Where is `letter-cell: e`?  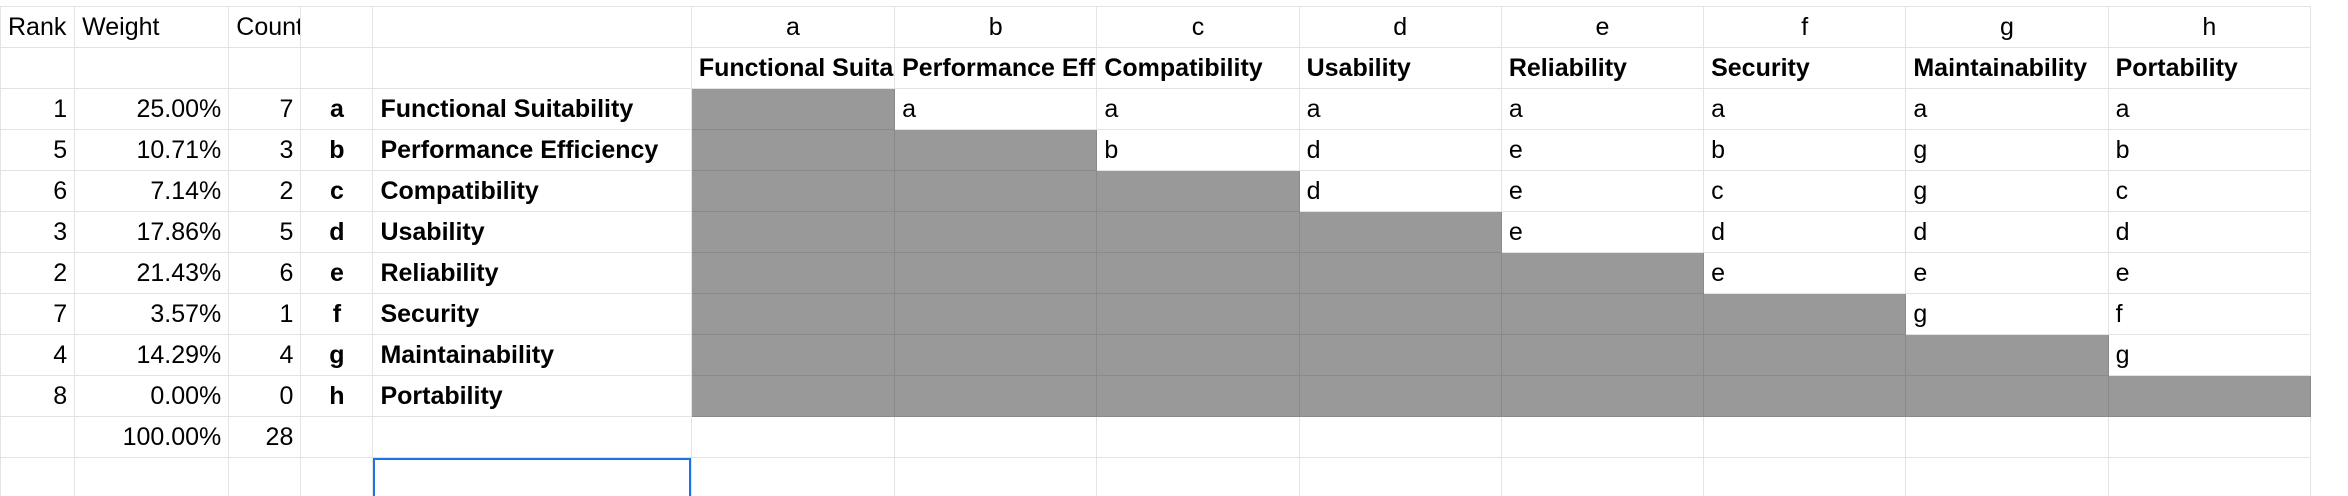 letter-cell: e is located at coordinates (337, 273).